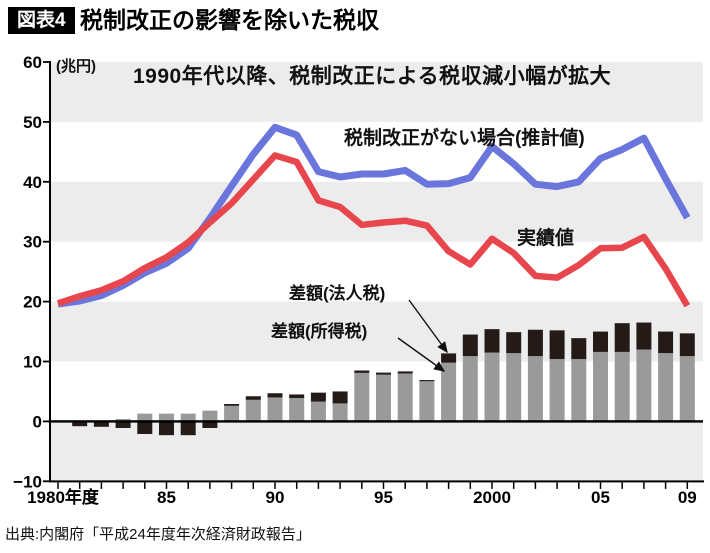  Describe the element at coordinates (41, 20) in the screenshot. I see `figure-tag-badge: 図表4` at that location.